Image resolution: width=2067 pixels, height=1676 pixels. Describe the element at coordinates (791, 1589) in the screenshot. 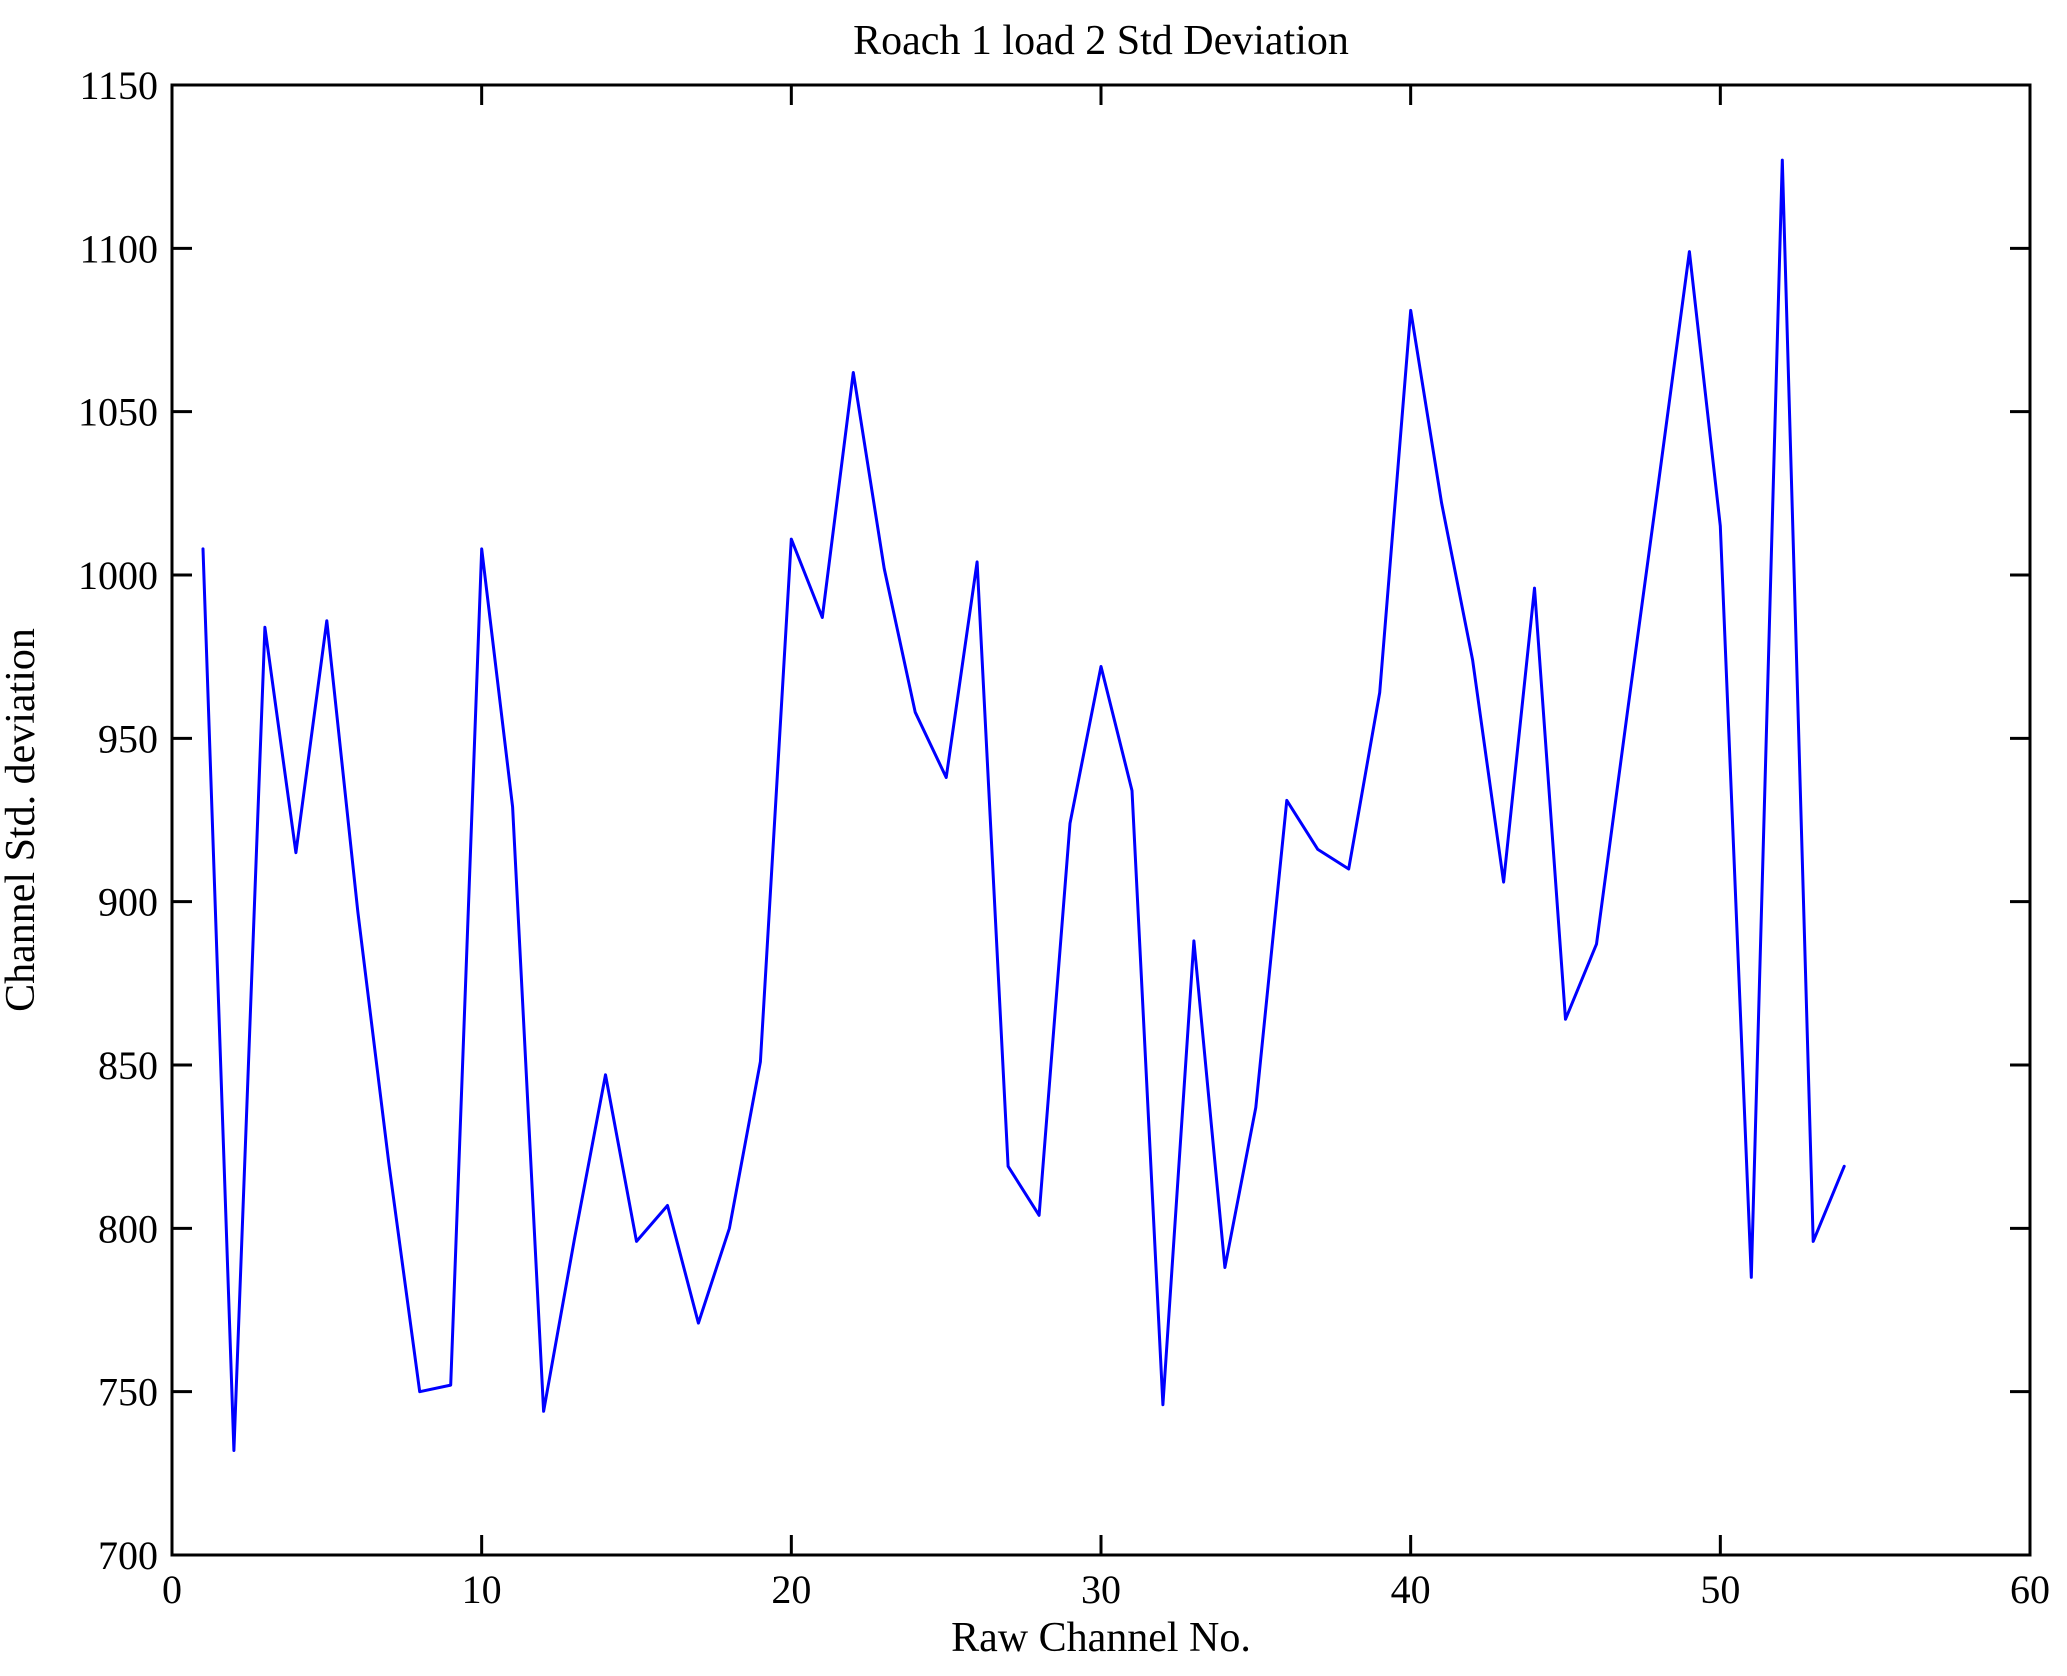

I see `x-tick-label: 20` at that location.